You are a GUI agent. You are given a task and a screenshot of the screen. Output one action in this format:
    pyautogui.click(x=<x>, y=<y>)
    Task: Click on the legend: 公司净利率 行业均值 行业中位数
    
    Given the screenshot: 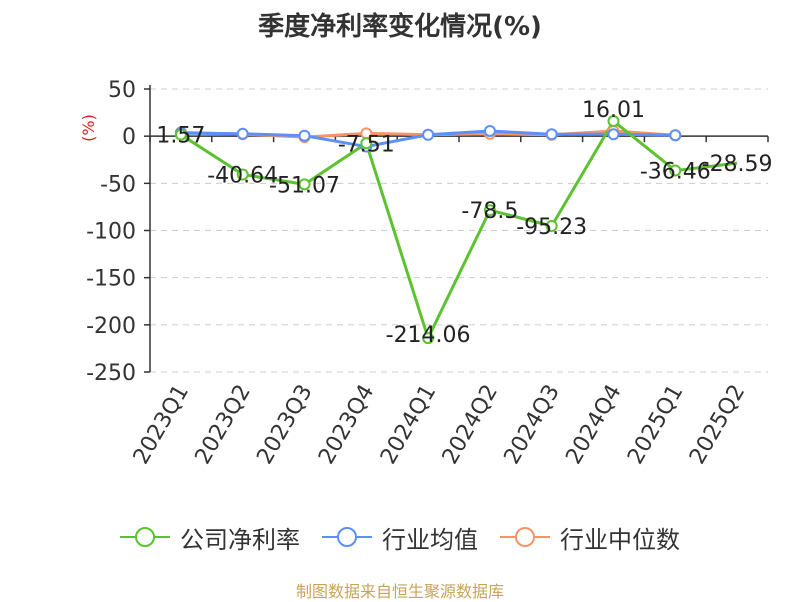 What is the action you would take?
    pyautogui.click(x=400, y=537)
    